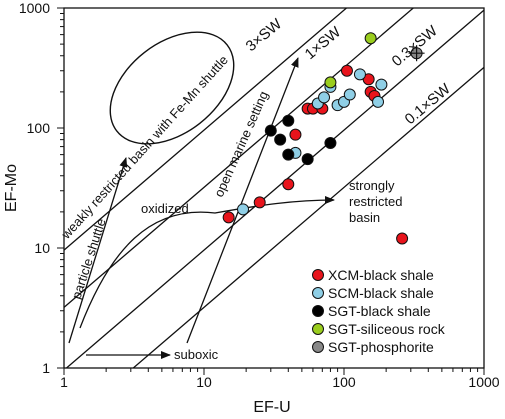 This screenshot has width=505, height=419. What do you see at coordinates (428, 104) in the screenshot?
I see `sw-label-01x: 0.1×SW` at bounding box center [428, 104].